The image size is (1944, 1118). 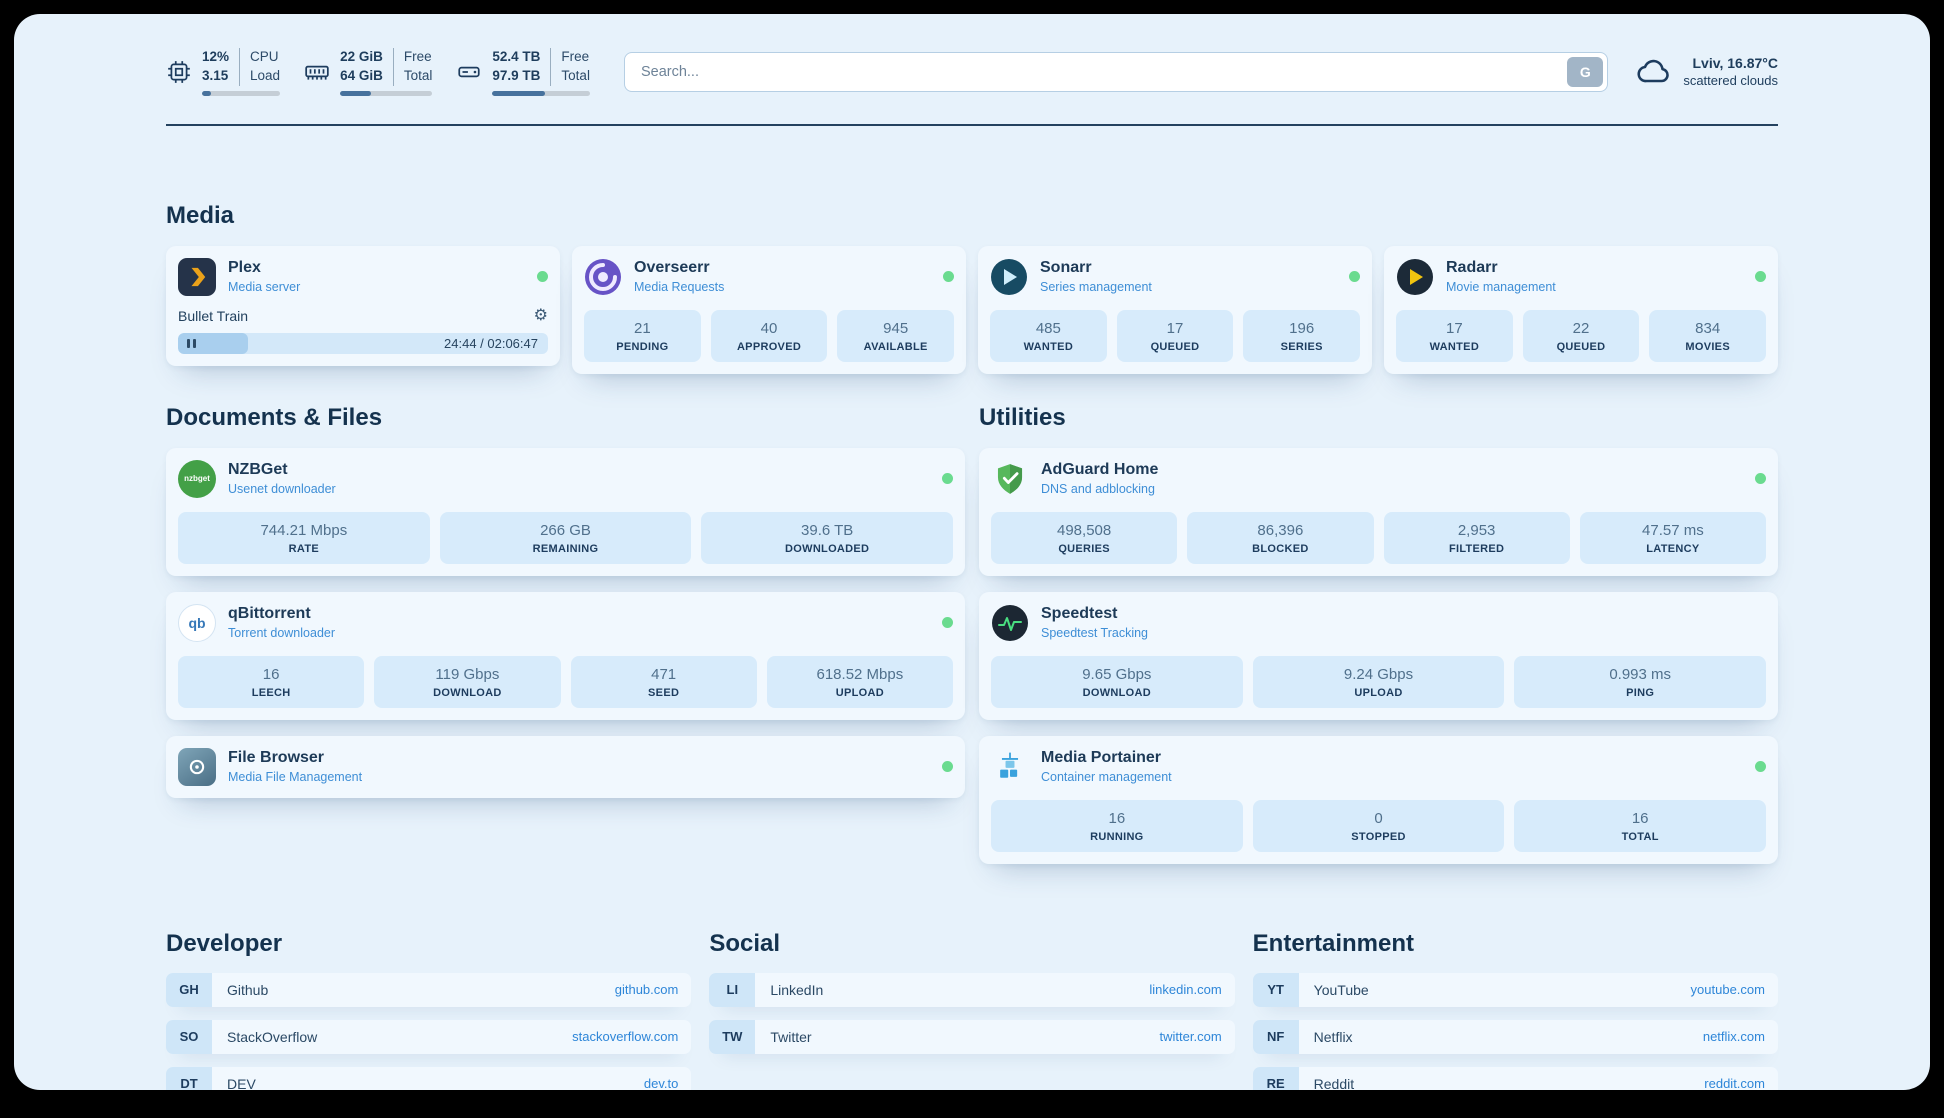 What do you see at coordinates (269, 614) in the screenshot?
I see `app-name: qBittorrent` at bounding box center [269, 614].